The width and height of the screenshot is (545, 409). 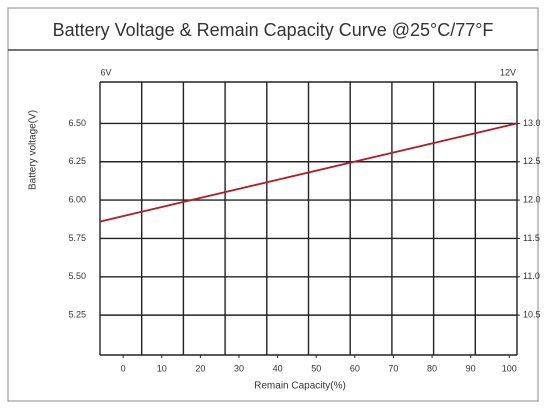 I want to click on y2-tick-label: 12.0, so click(x=532, y=199).